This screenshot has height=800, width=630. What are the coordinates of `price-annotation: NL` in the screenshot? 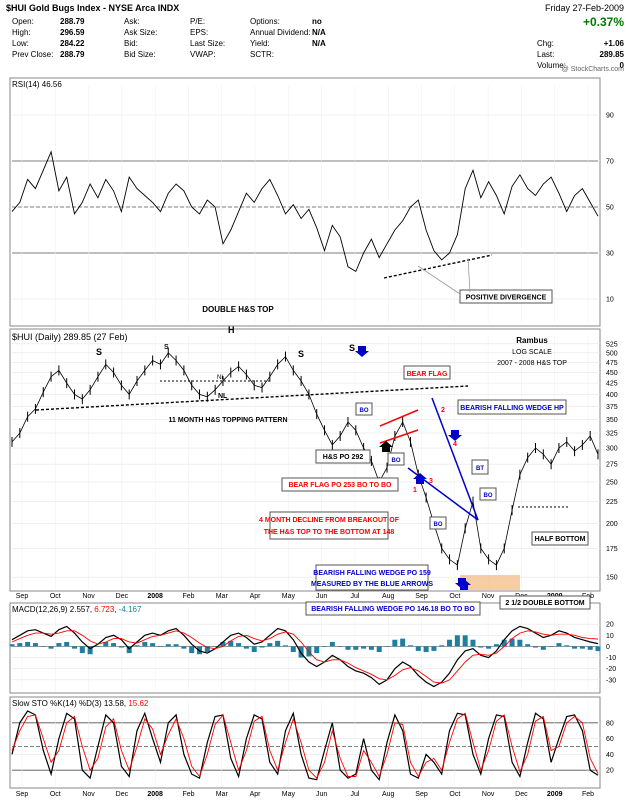 It's located at (223, 396).